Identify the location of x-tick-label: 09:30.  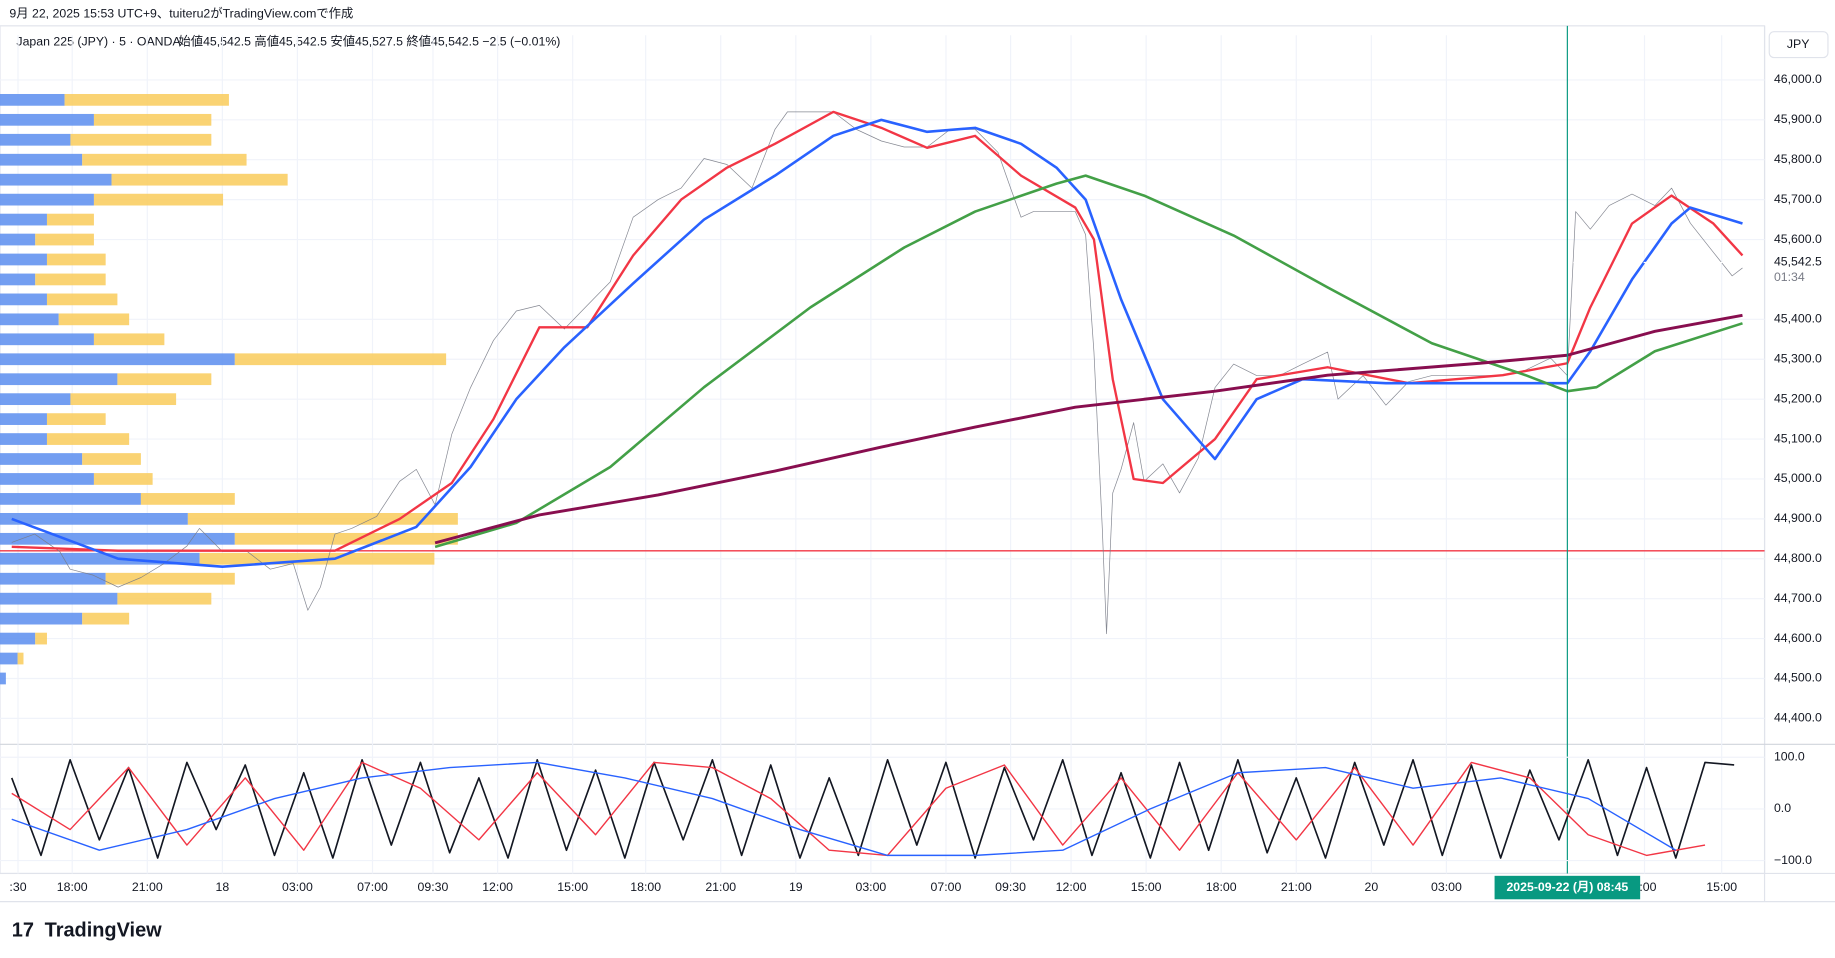
(433, 887).